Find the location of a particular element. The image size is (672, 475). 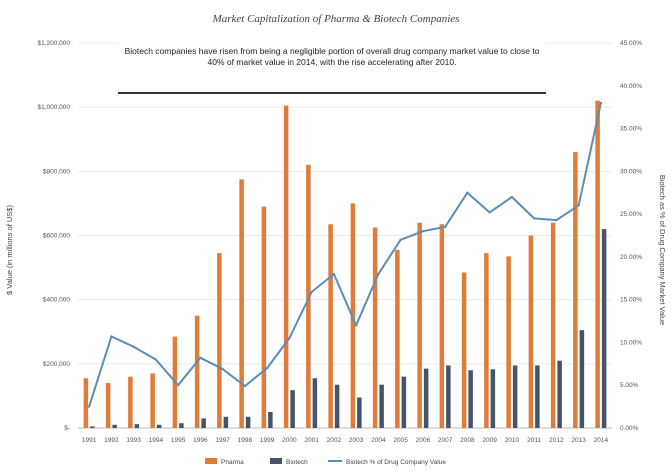

x-tick-label: 2002 is located at coordinates (334, 440).